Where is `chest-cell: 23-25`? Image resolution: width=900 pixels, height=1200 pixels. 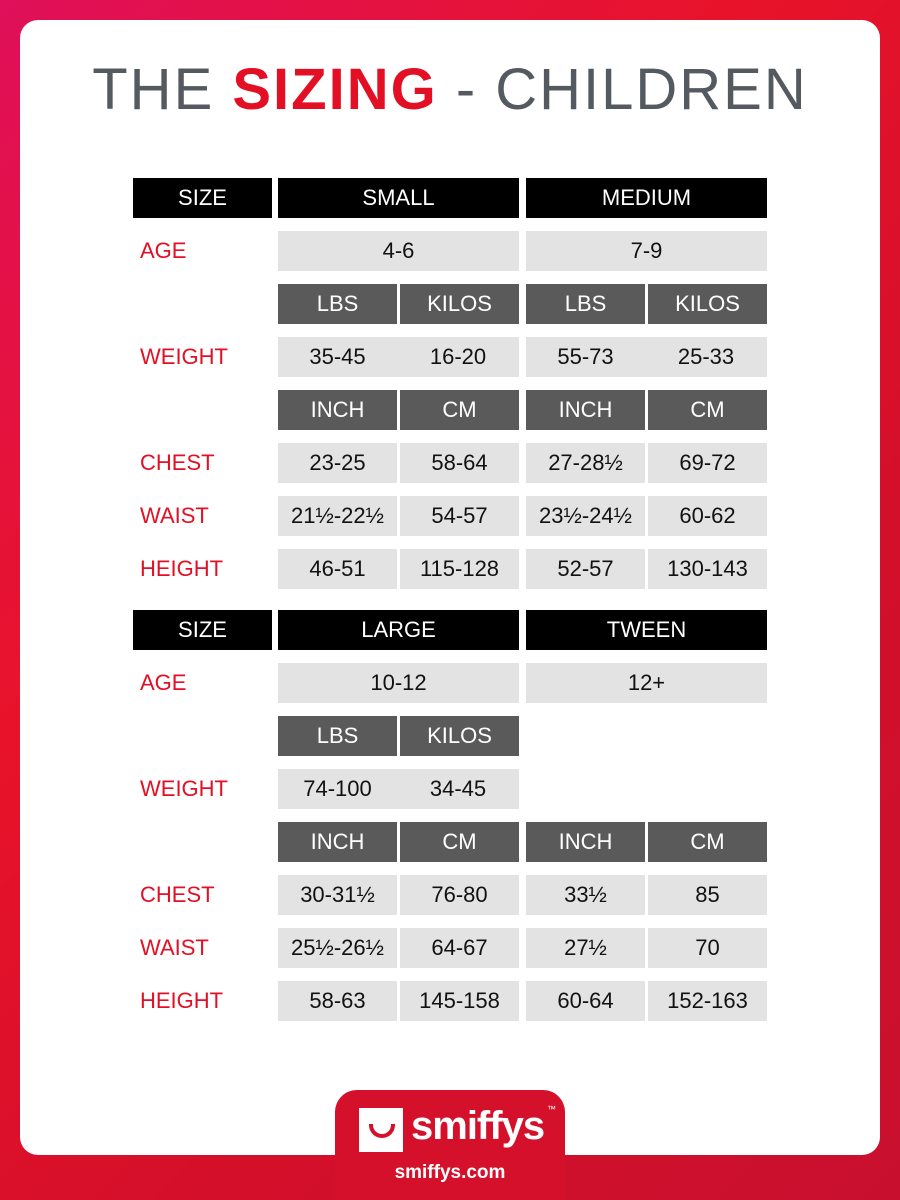 chest-cell: 23-25 is located at coordinates (337, 463).